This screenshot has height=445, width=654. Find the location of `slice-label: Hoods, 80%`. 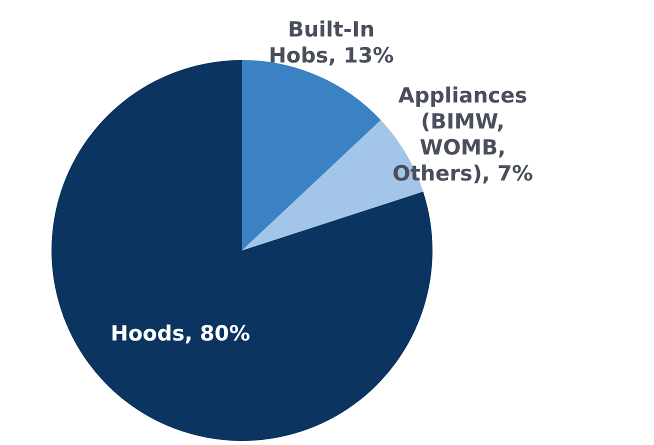

slice-label: Hoods, 80% is located at coordinates (180, 334).